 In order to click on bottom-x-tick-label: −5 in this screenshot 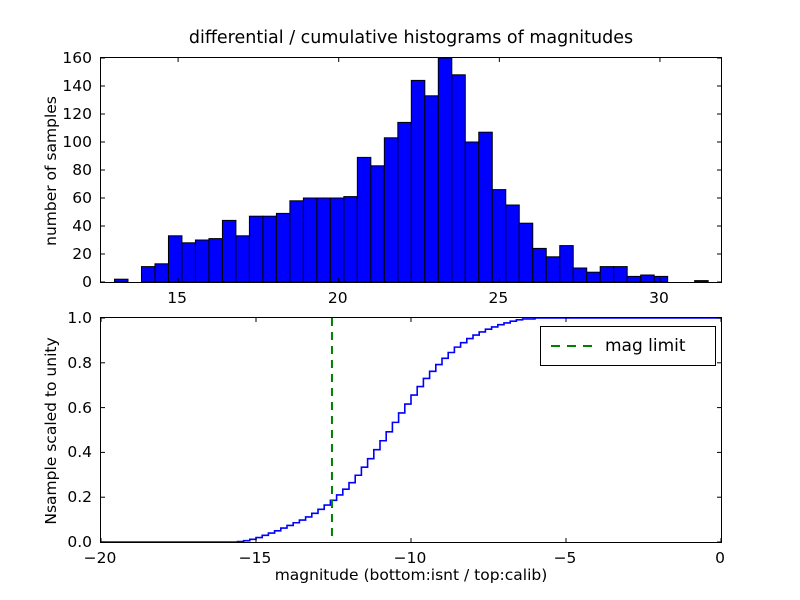, I will do `click(565, 558)`.